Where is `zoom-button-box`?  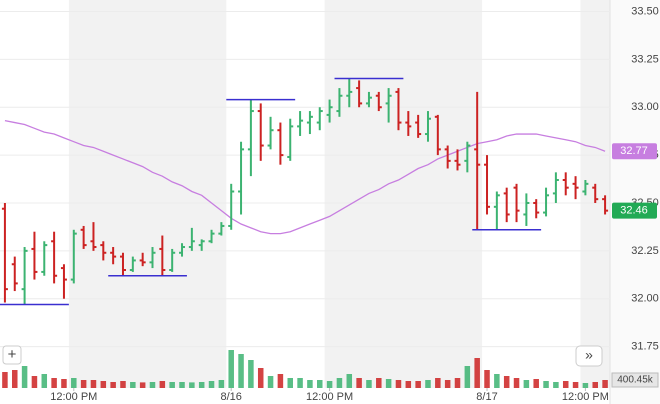 zoom-button-box is located at coordinates (12, 355).